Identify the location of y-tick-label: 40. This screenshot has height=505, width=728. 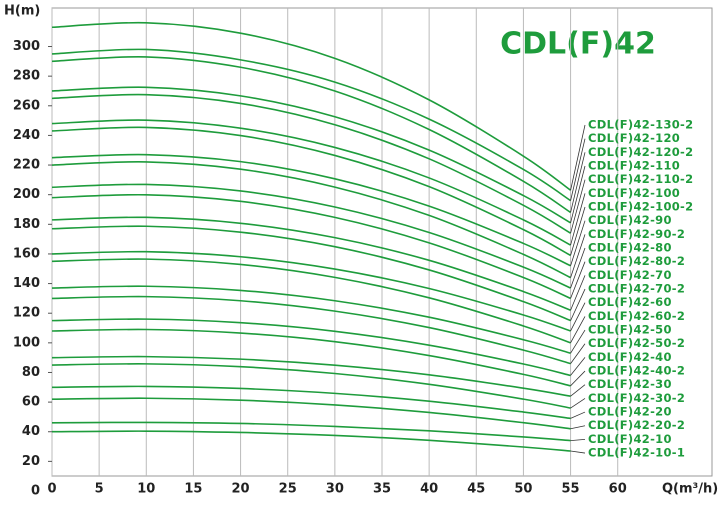
(31, 431).